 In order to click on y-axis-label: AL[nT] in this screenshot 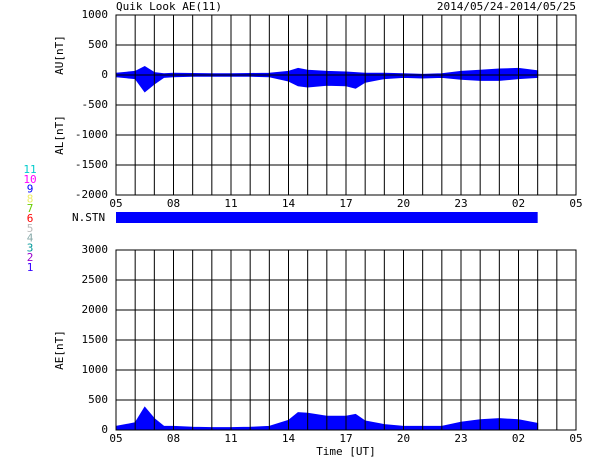, I will do `click(59, 135)`.